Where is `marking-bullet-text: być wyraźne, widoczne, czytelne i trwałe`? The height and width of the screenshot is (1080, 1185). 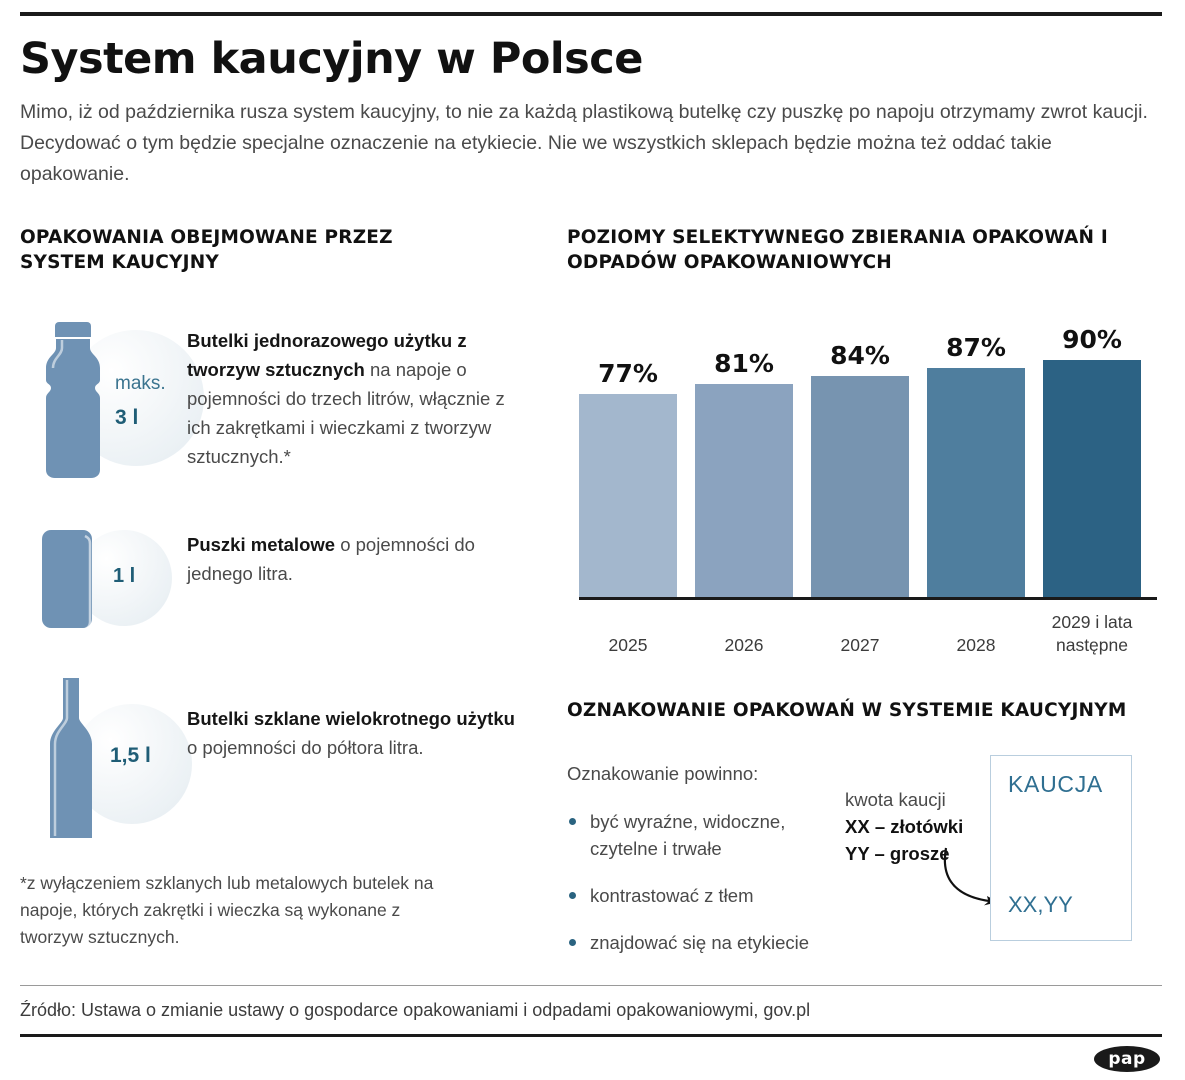 marking-bullet-text: być wyraźne, widoczne, czytelne i trwałe is located at coordinates (688, 835).